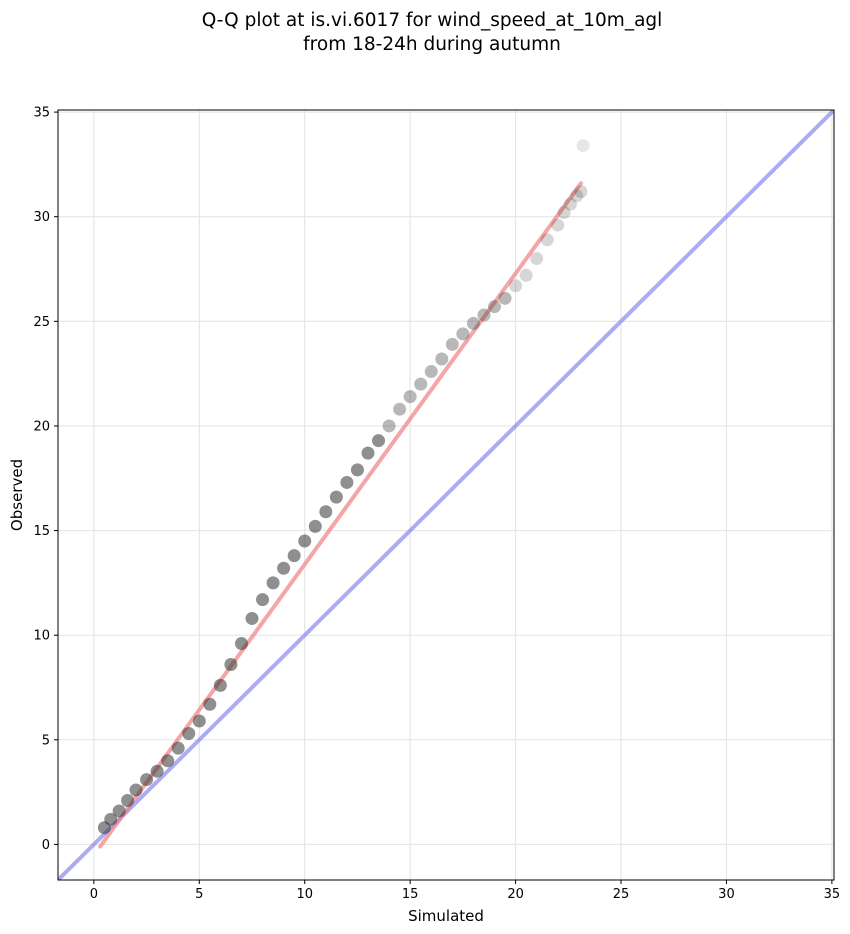 The width and height of the screenshot is (850, 934). What do you see at coordinates (41, 531) in the screenshot?
I see `y-tick-label-3: 15` at bounding box center [41, 531].